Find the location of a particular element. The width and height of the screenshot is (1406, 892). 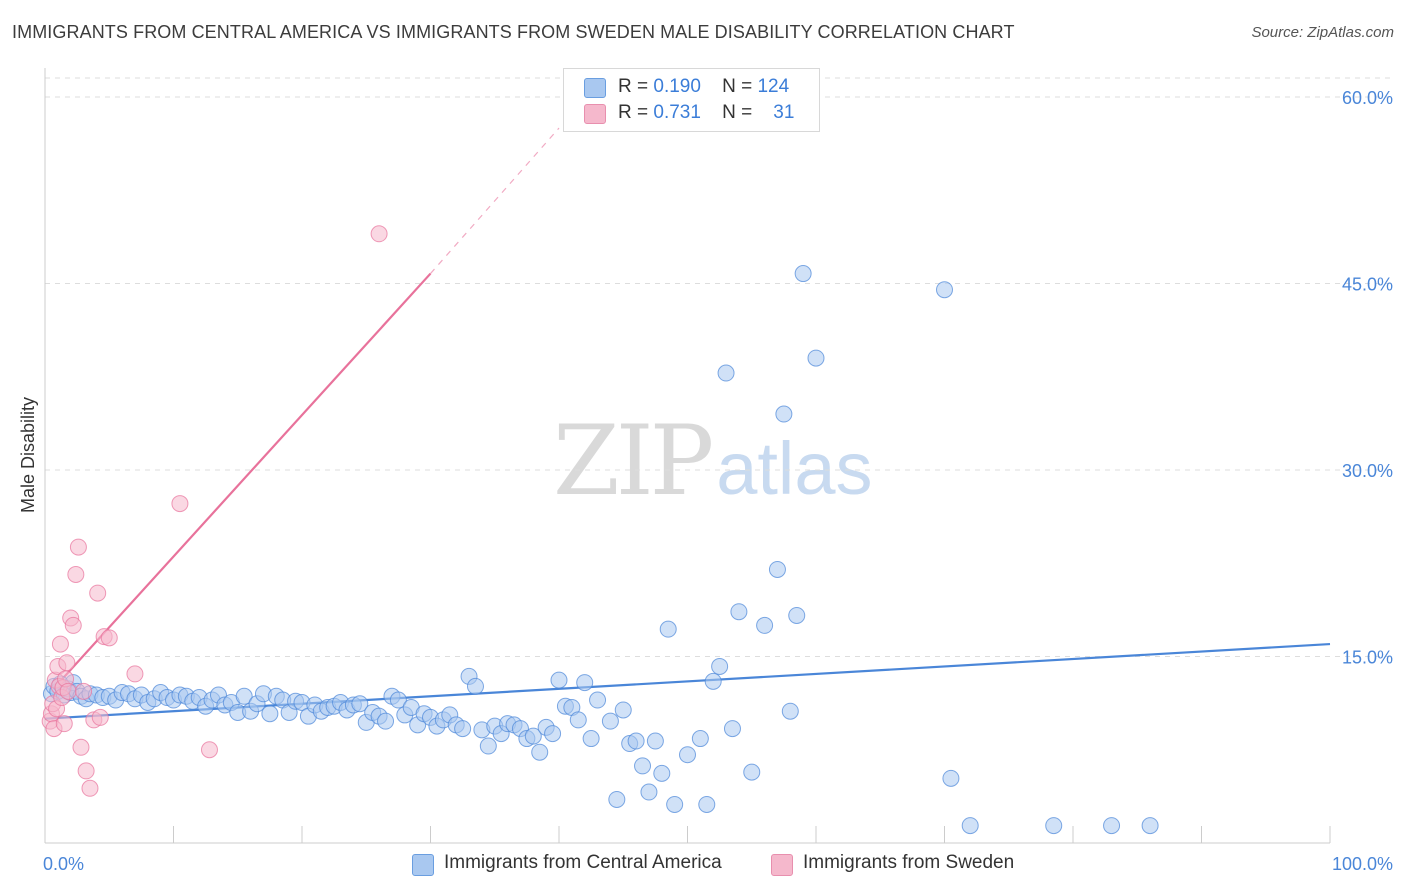

watermark: ZIPatlas is located at coordinates (713, 461).